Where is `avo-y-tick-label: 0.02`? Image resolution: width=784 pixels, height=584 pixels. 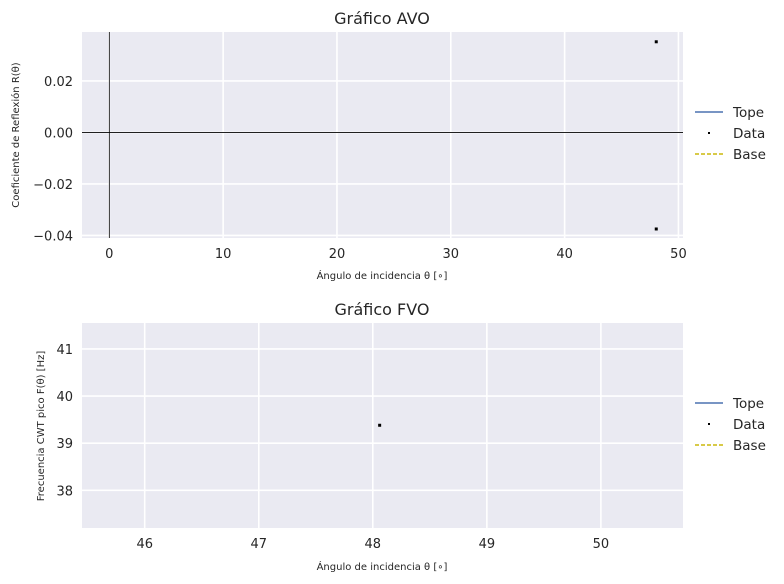 avo-y-tick-label: 0.02 is located at coordinates (58, 82).